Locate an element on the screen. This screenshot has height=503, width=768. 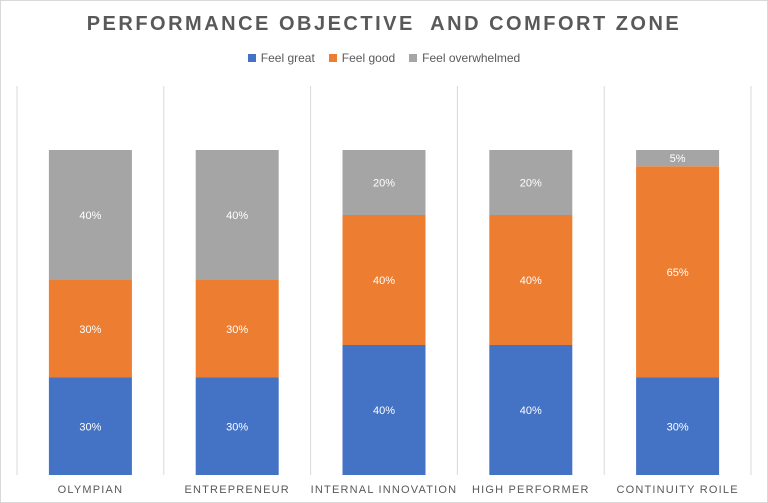
legend-item-0: Feel great is located at coordinates (281, 58).